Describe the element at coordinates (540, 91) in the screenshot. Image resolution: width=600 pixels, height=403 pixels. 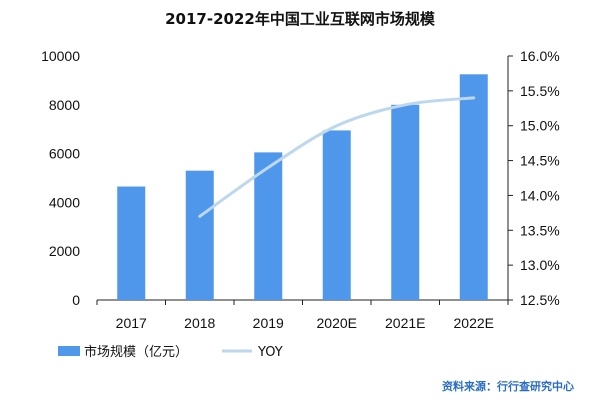
I see `right-tick-label: 15.5%` at that location.